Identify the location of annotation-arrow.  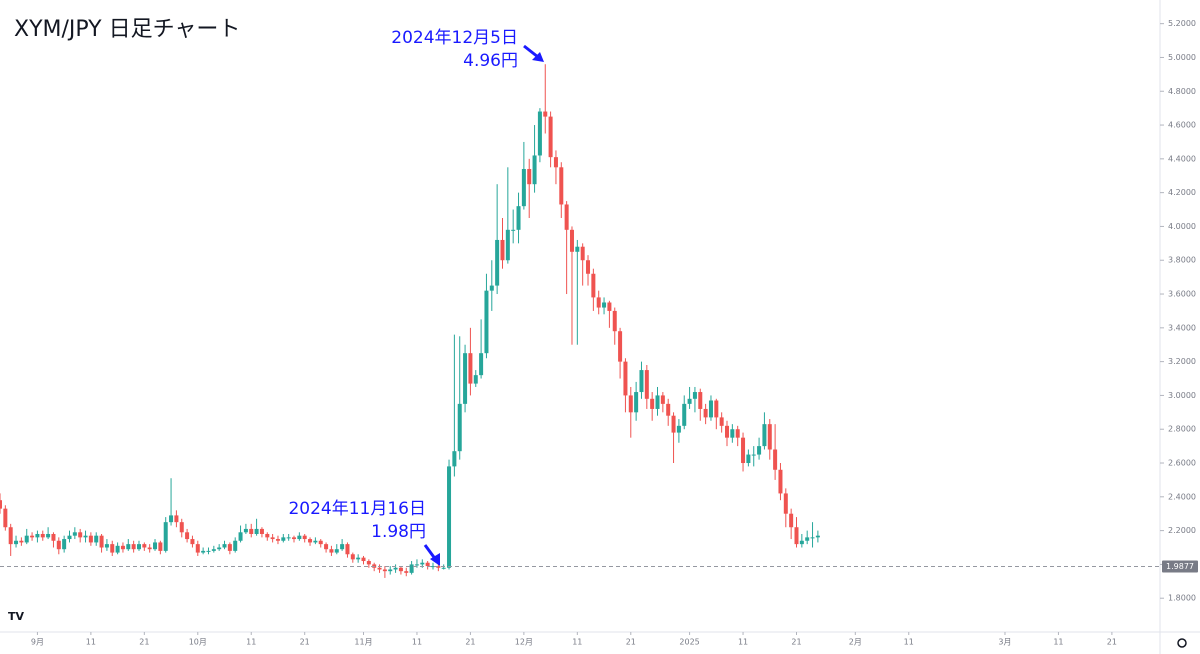
(431, 555).